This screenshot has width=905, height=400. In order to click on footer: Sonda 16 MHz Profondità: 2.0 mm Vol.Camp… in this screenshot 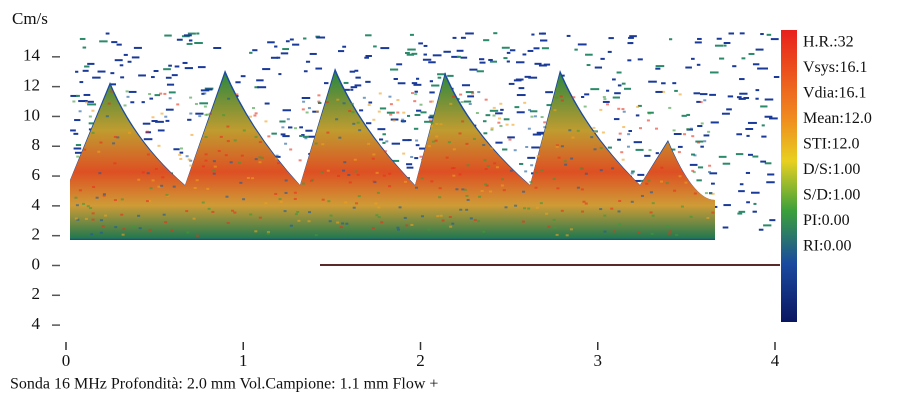, I will do `click(224, 384)`.